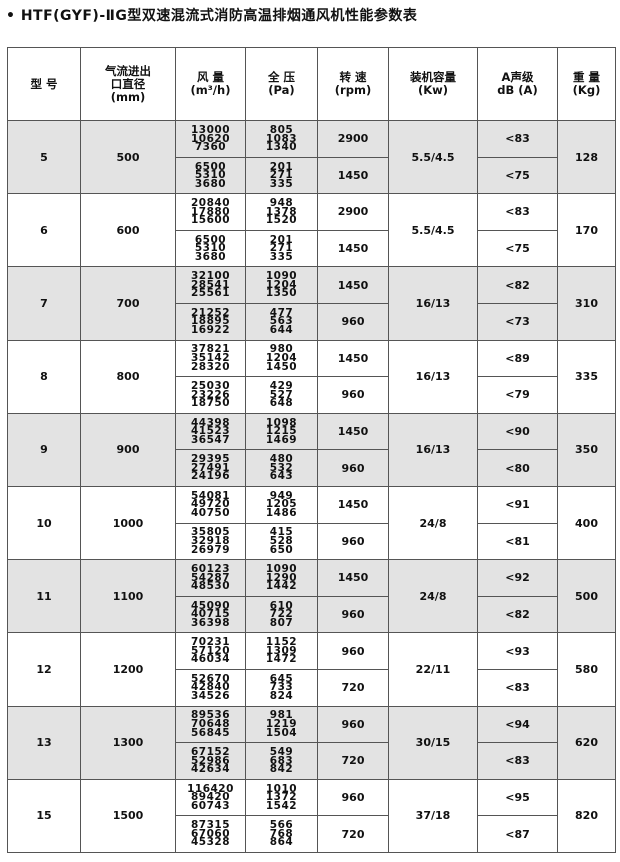 The image size is (620, 862). What do you see at coordinates (210, 797) in the screenshot?
I see `value: 89420` at bounding box center [210, 797].